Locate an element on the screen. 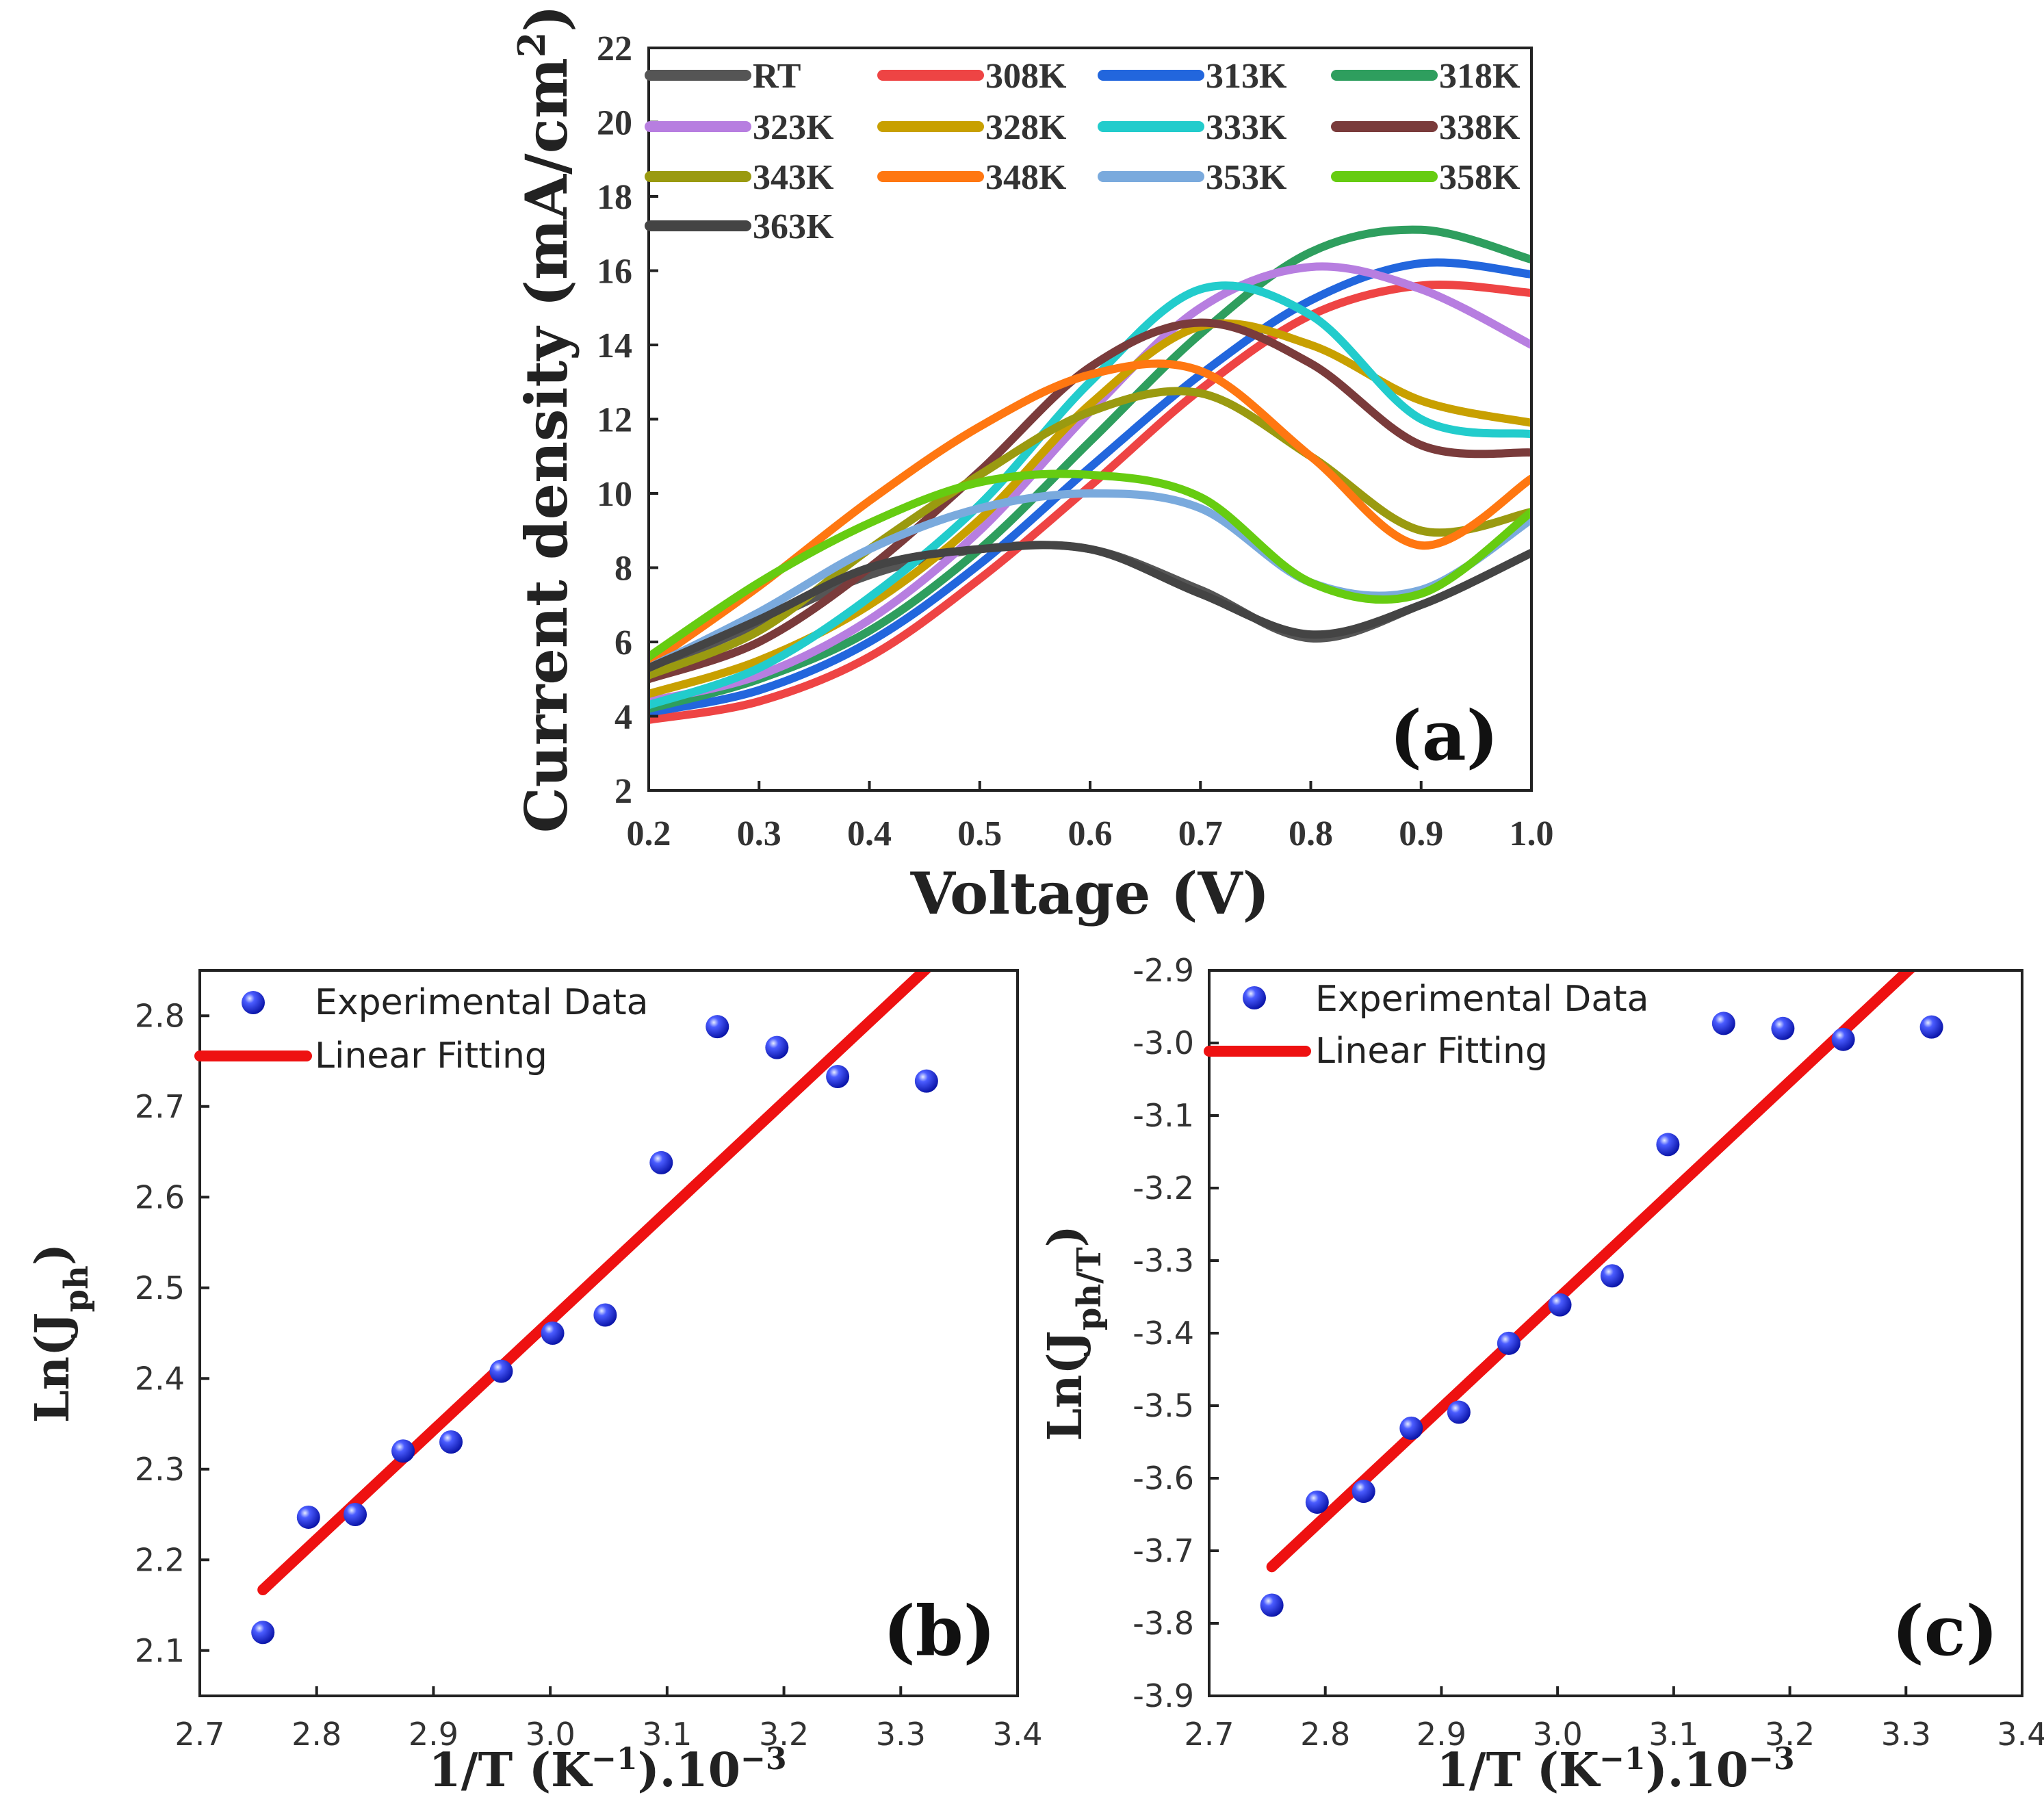 The height and width of the screenshot is (1817, 2044). x-tick-label: 0.5 is located at coordinates (979, 833).